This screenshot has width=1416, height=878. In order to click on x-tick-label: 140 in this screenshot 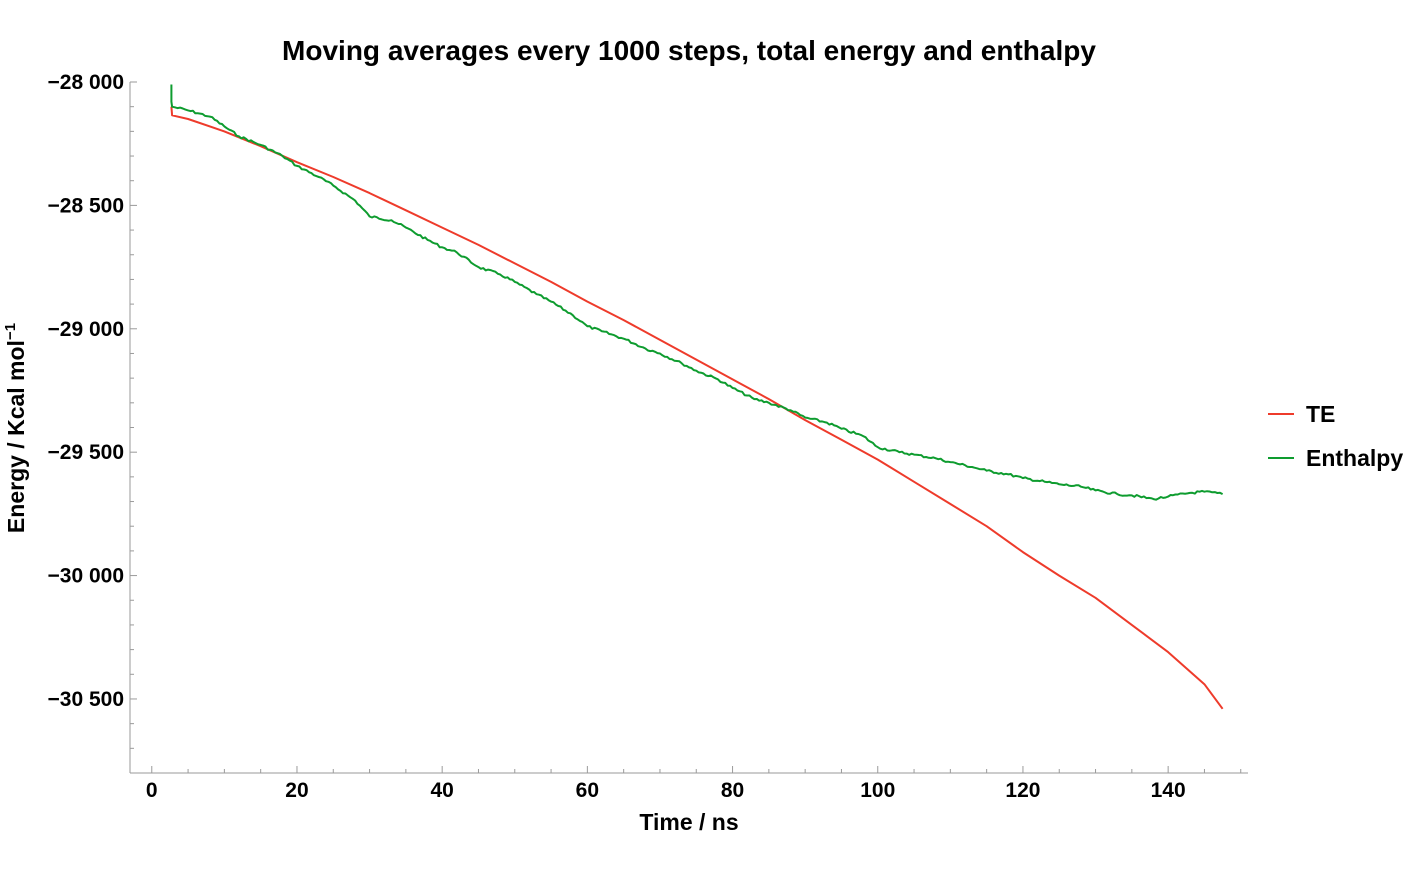, I will do `click(1168, 790)`.